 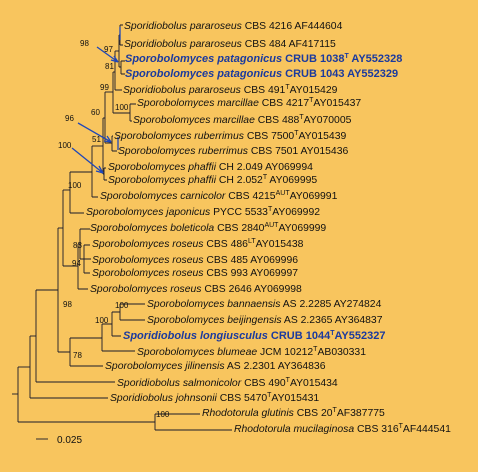 What do you see at coordinates (376, 59) in the screenshot?
I see `accession: AY552328` at bounding box center [376, 59].